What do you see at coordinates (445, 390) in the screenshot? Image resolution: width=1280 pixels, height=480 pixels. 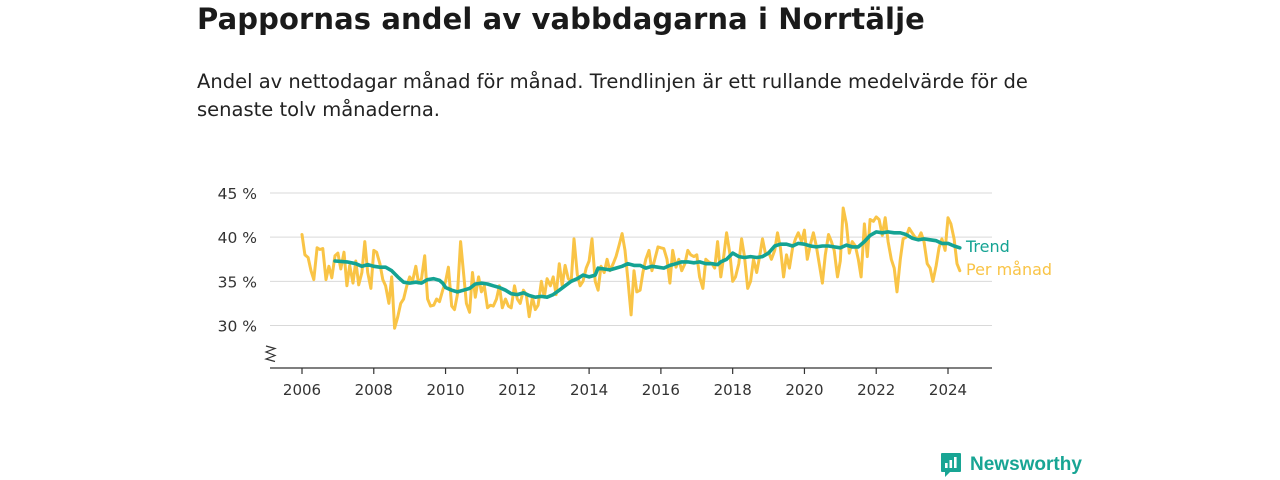 I see `x-tick-label: 2010` at bounding box center [445, 390].